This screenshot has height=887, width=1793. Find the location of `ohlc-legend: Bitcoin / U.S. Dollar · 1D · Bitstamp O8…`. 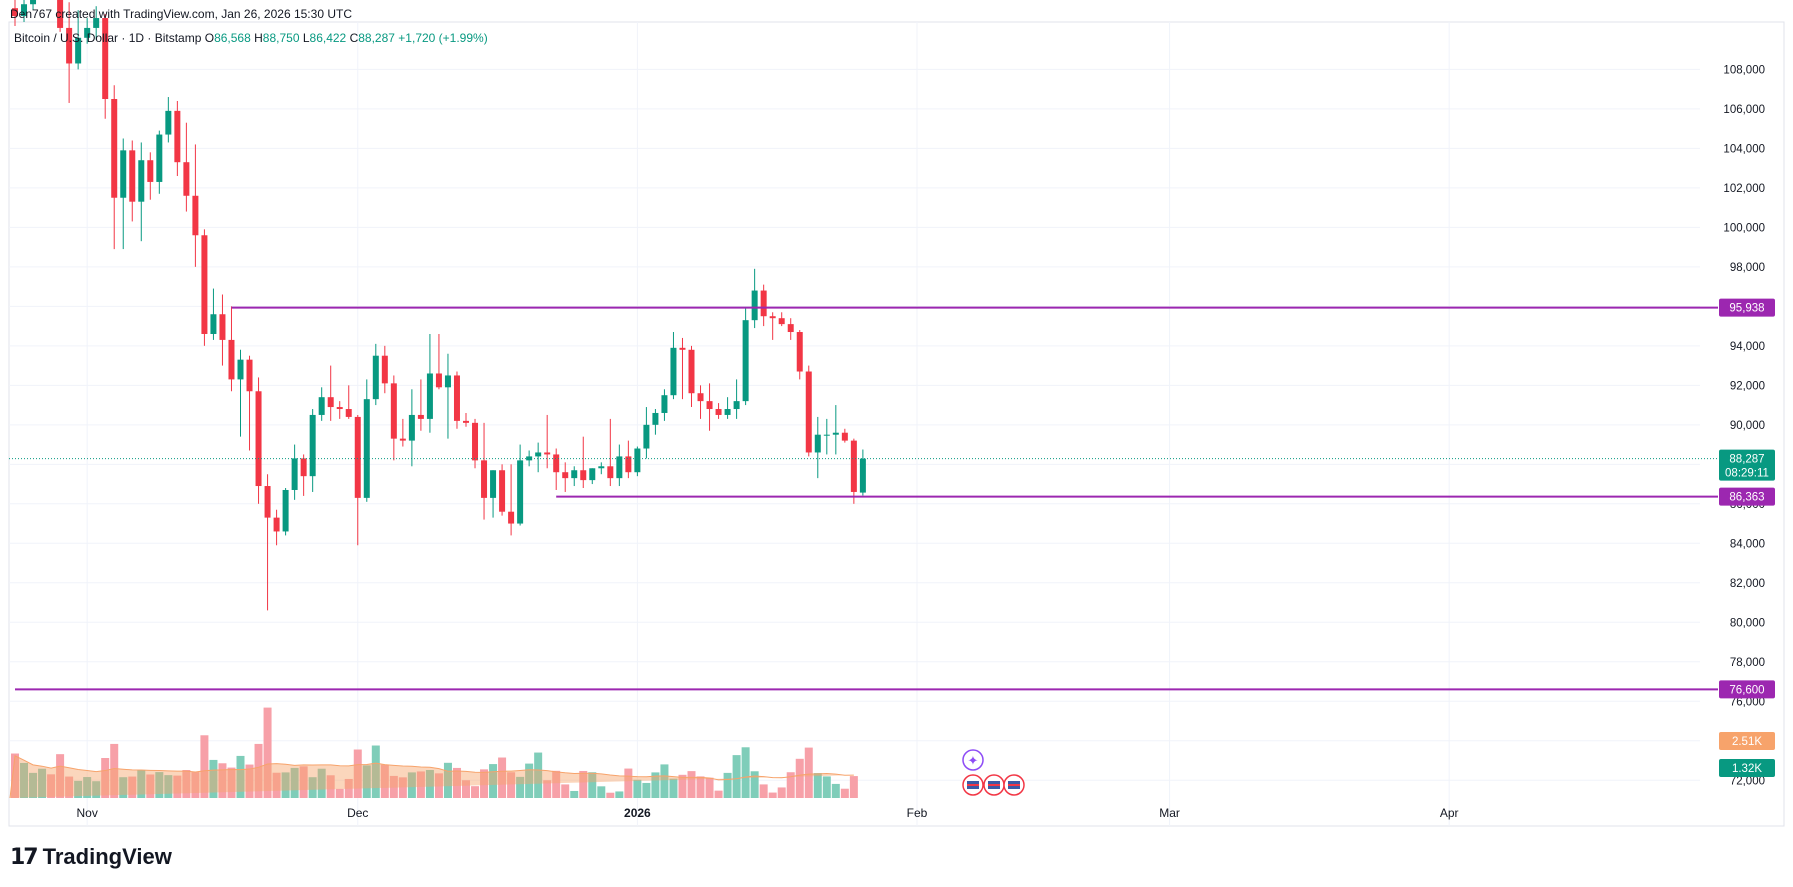

ohlc-legend: Bitcoin / U.S. Dollar · 1D · Bitstamp O8… is located at coordinates (251, 38).